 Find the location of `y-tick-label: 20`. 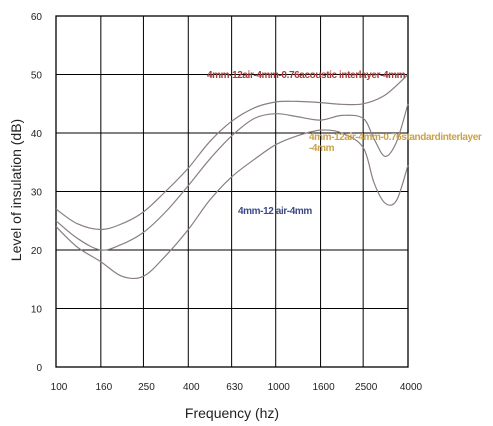

y-tick-label: 20 is located at coordinates (37, 251).